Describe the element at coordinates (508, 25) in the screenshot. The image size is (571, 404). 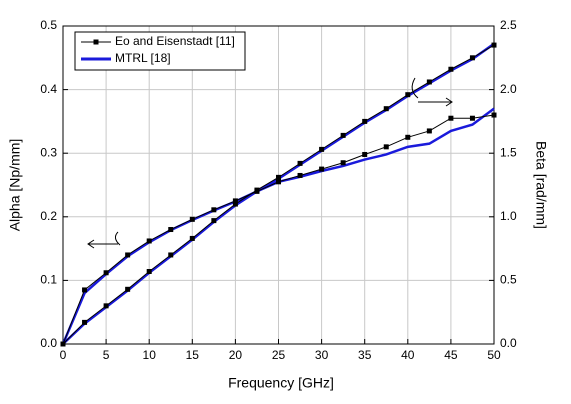
I see `y2-tick-label: 2.5` at that location.